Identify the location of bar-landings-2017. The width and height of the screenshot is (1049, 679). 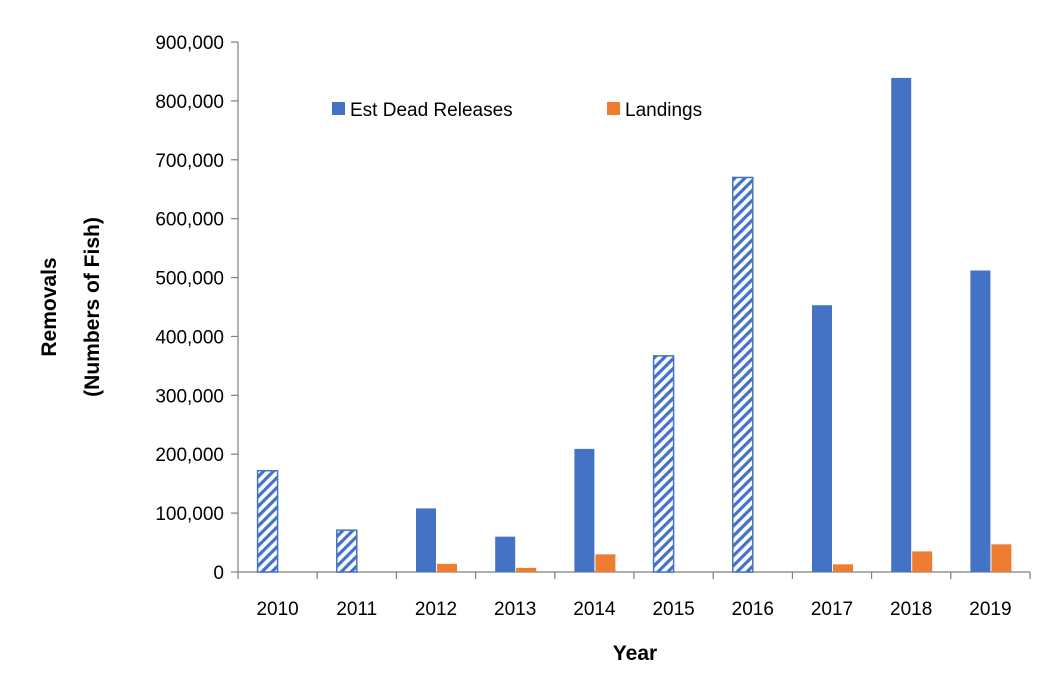
(843, 568).